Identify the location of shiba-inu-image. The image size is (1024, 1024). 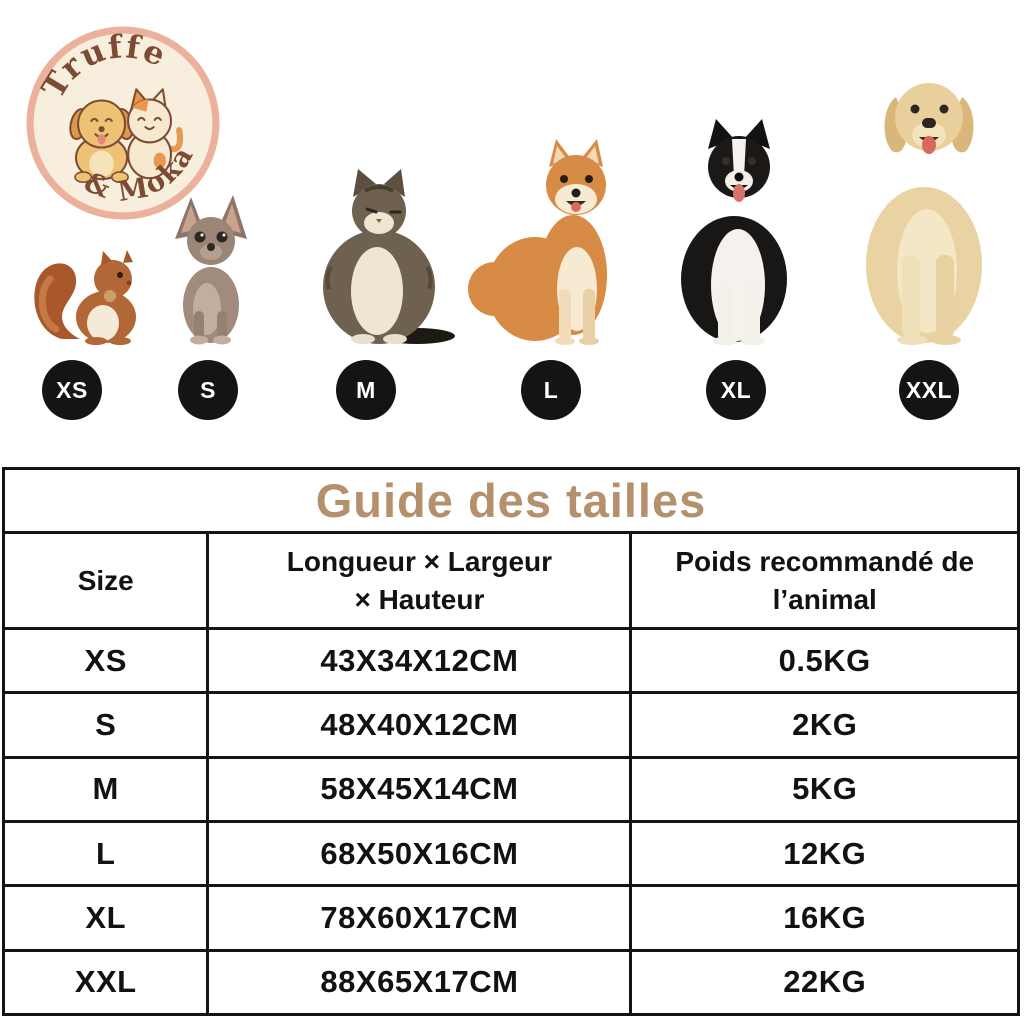
(537, 242).